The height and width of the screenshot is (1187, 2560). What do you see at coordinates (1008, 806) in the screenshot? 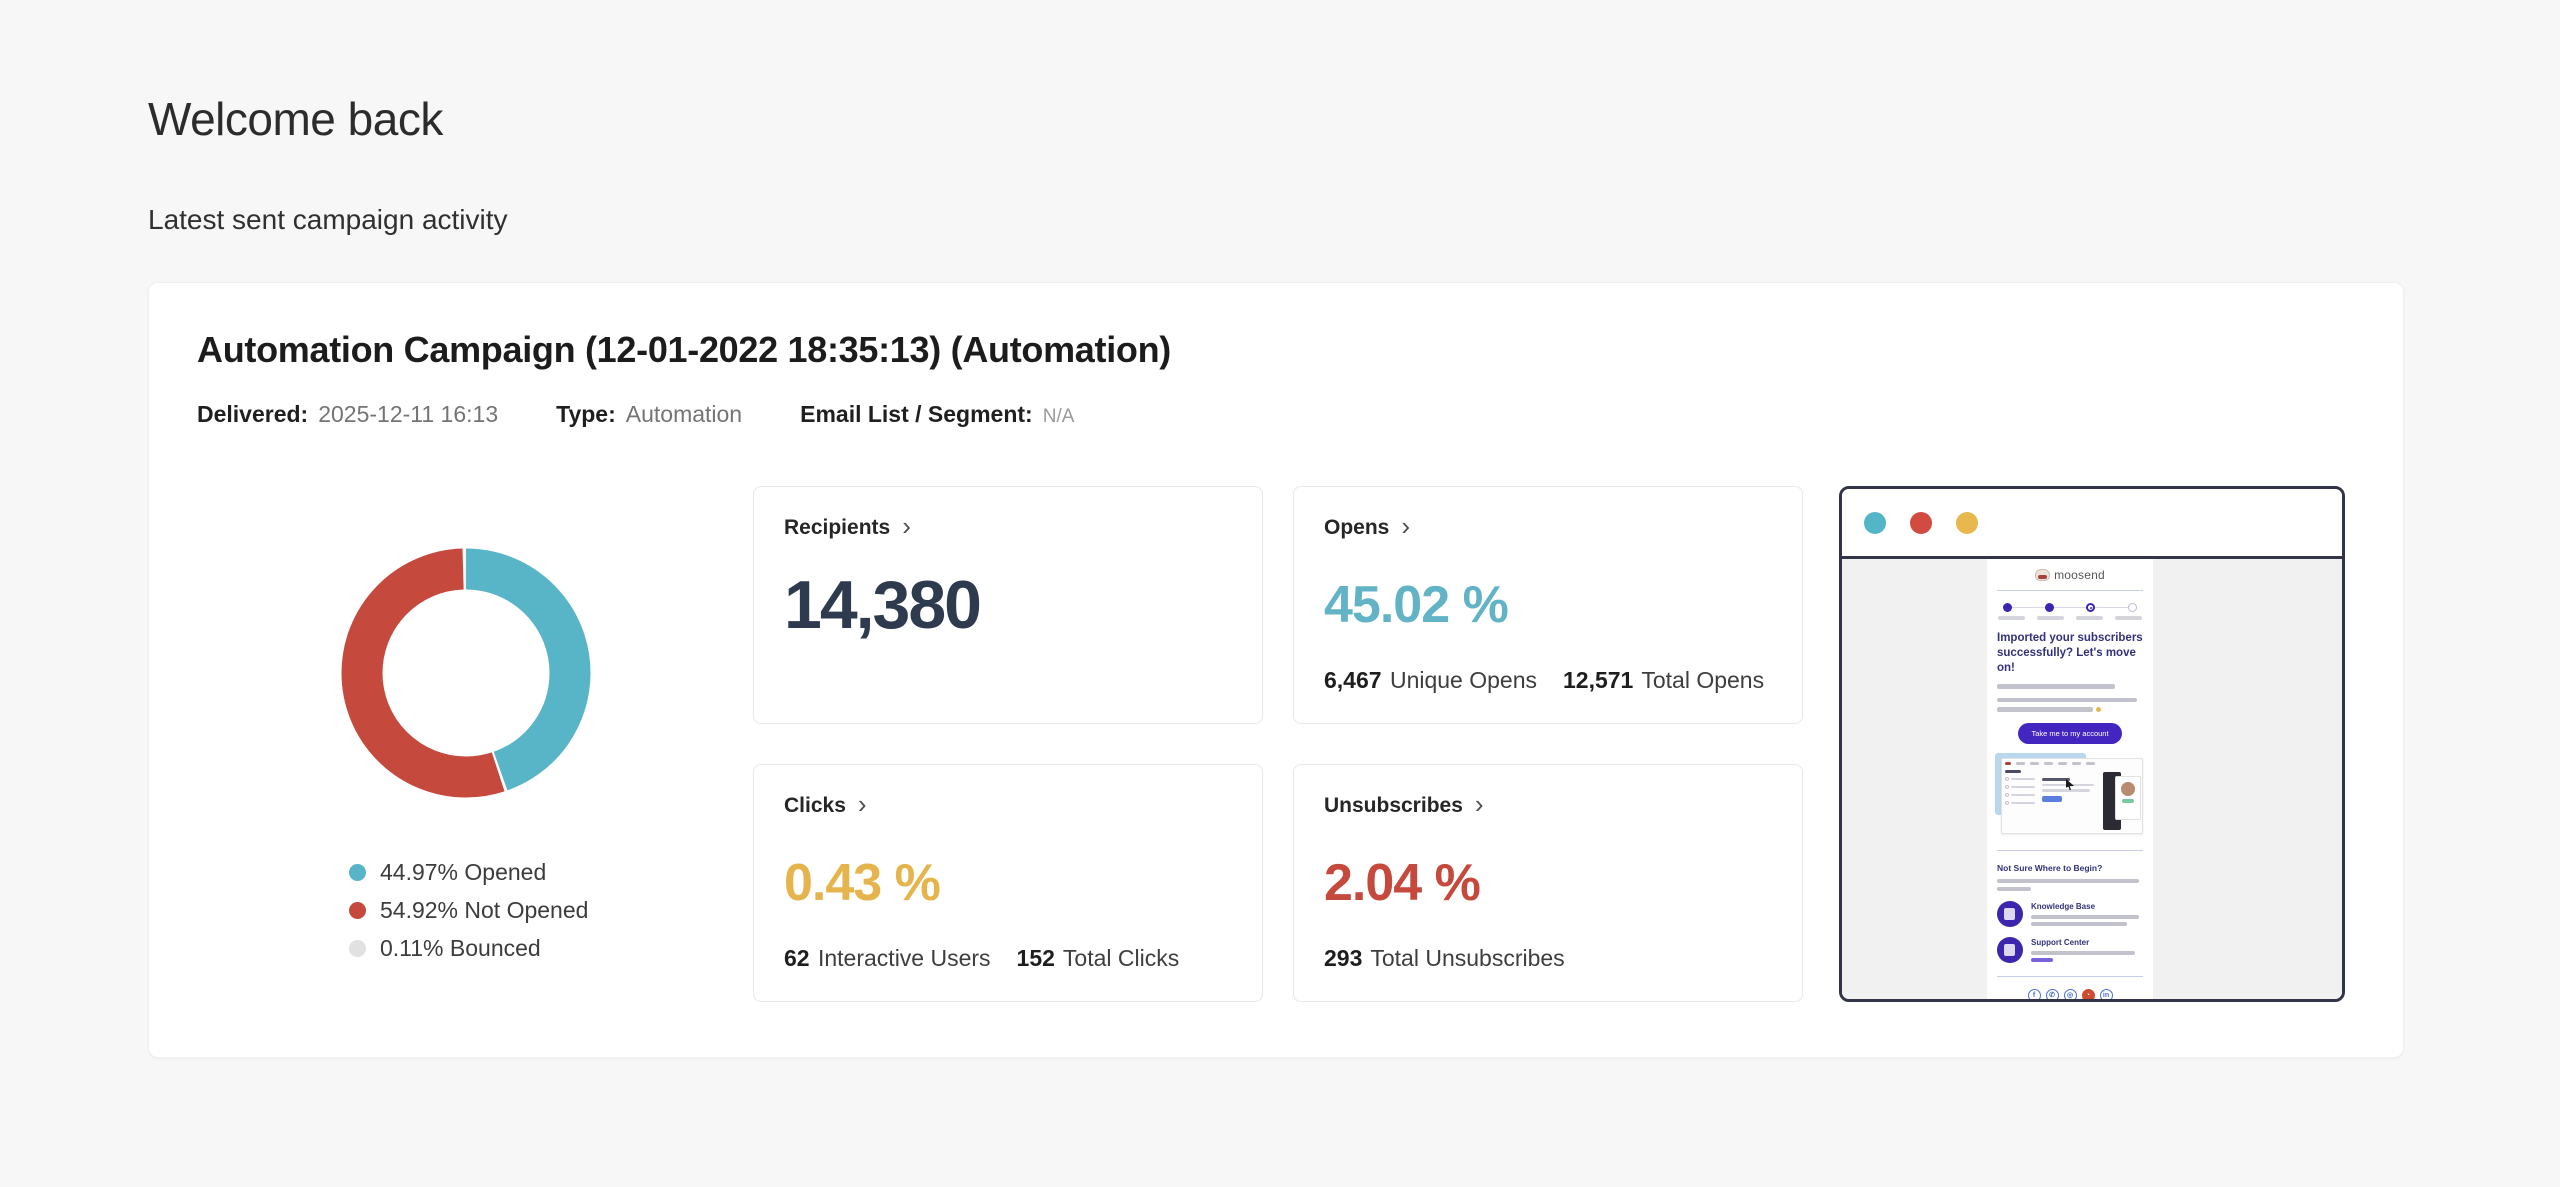
I see `stat-head-clicks: Clicks ›` at bounding box center [1008, 806].